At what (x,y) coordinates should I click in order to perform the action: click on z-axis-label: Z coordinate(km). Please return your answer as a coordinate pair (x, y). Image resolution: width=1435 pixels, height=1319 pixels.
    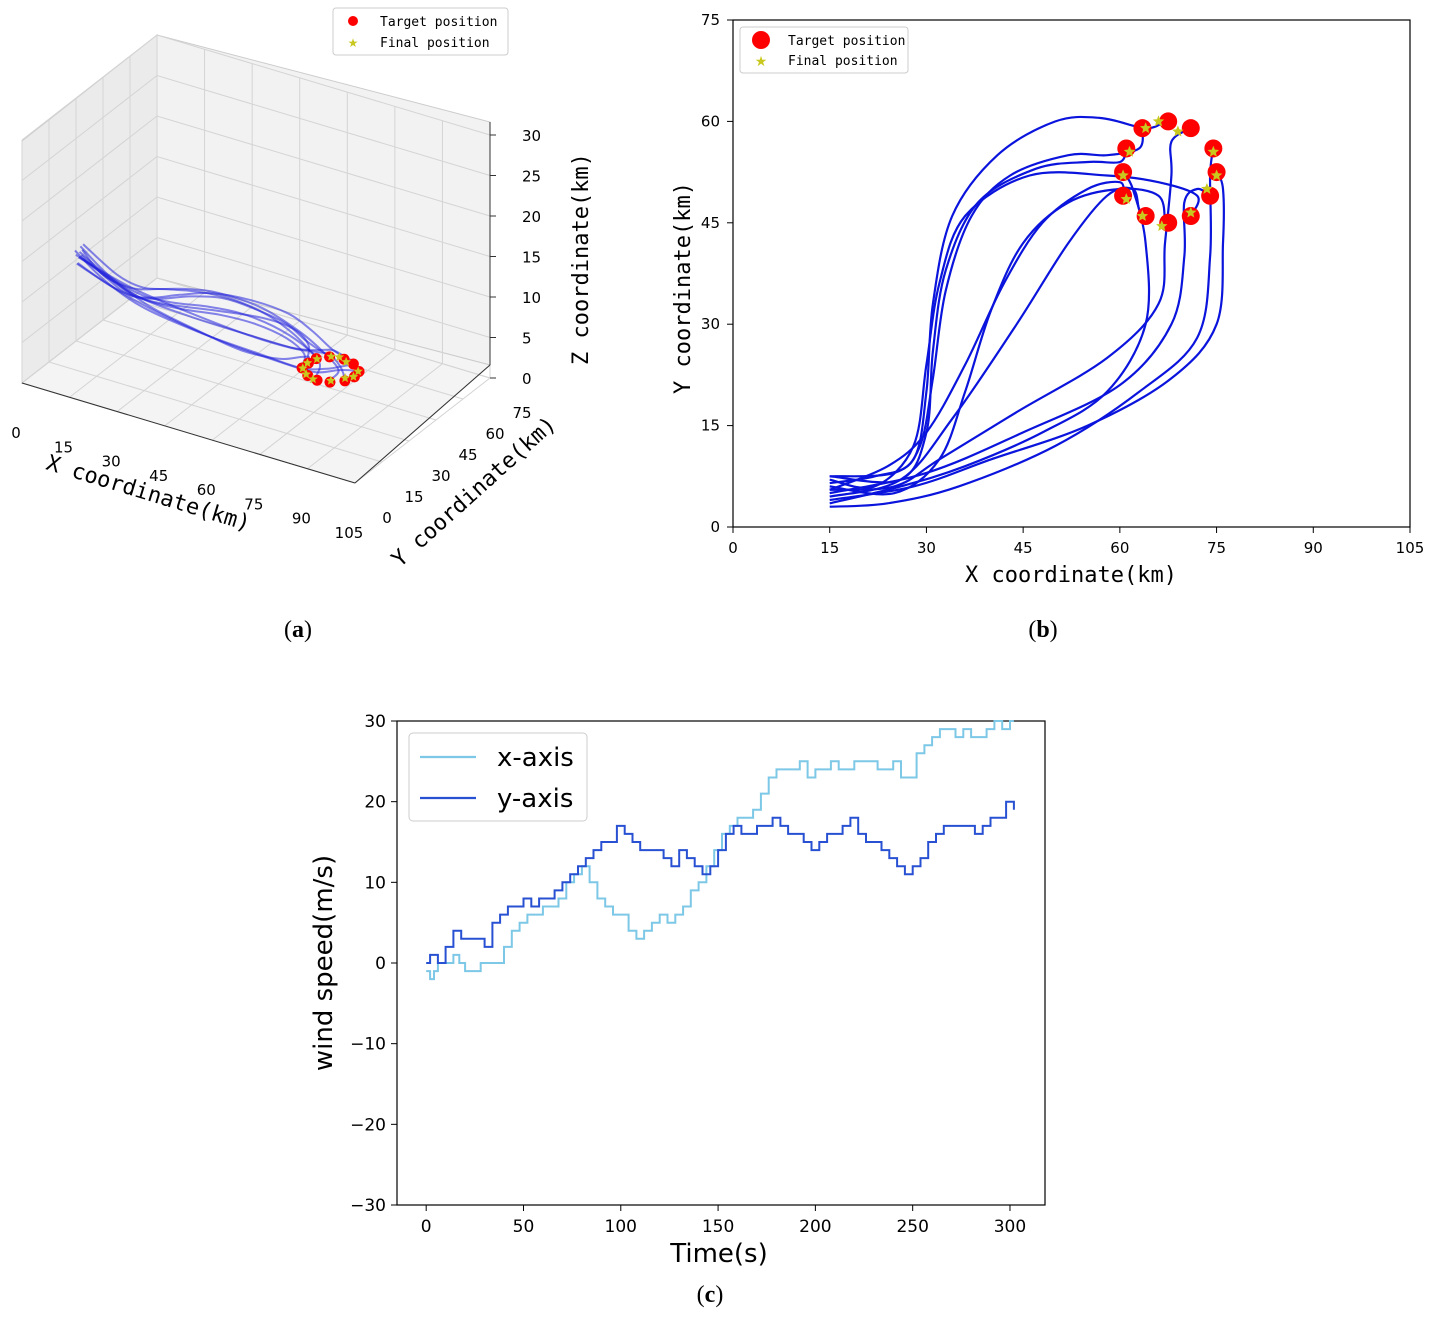
    Looking at the image, I should click on (581, 259).